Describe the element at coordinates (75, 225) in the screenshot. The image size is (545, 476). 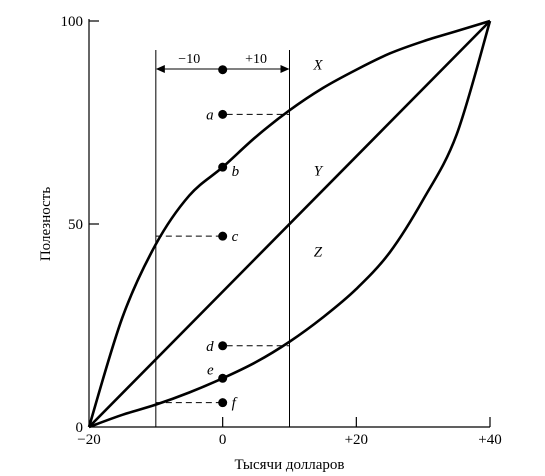
I see `y-tick-label: 50` at that location.